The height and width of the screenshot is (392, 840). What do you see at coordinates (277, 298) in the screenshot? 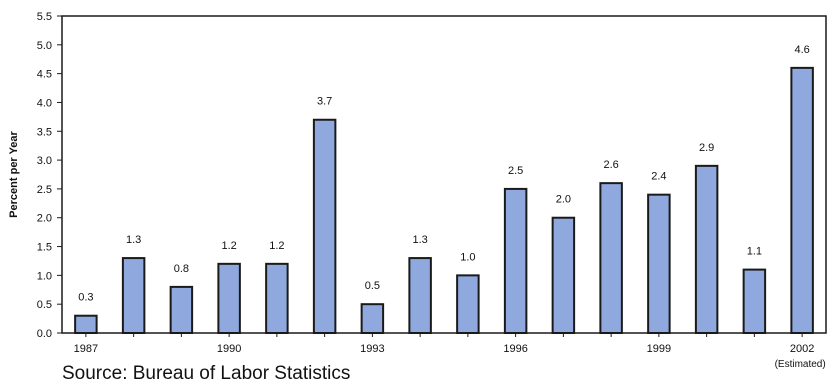
I see `bar-1991` at bounding box center [277, 298].